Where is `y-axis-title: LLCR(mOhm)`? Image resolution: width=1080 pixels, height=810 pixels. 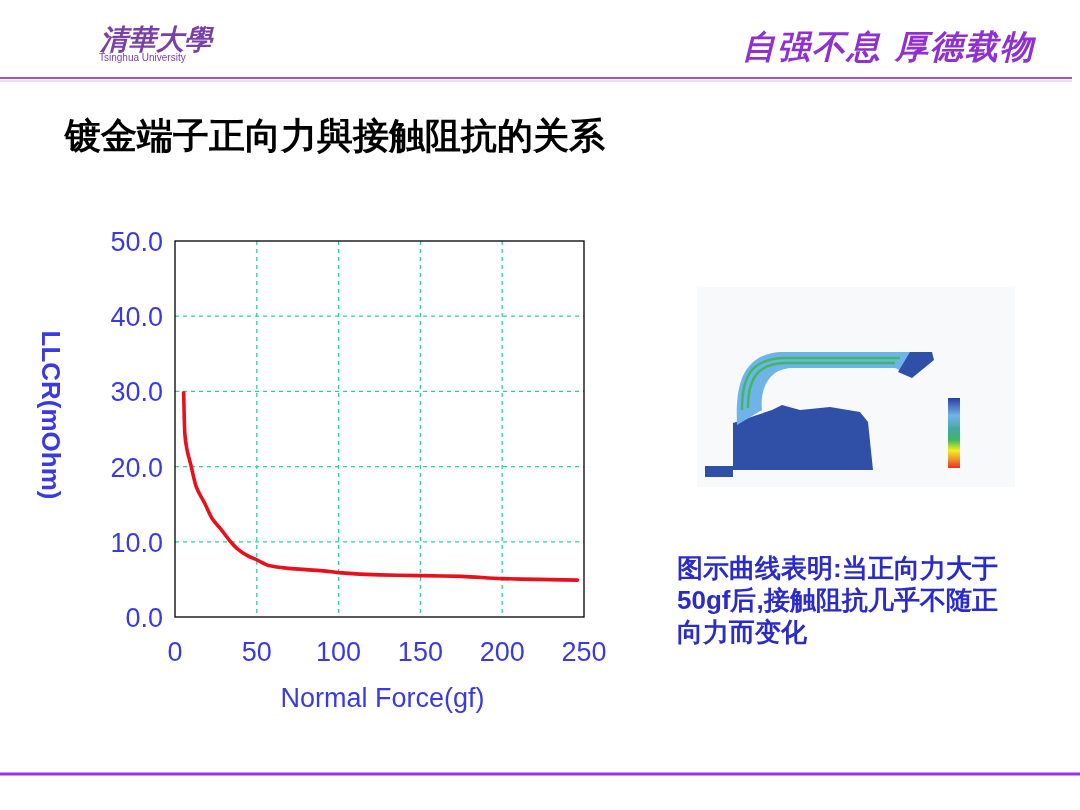
y-axis-title: LLCR(mOhm) is located at coordinates (51, 415).